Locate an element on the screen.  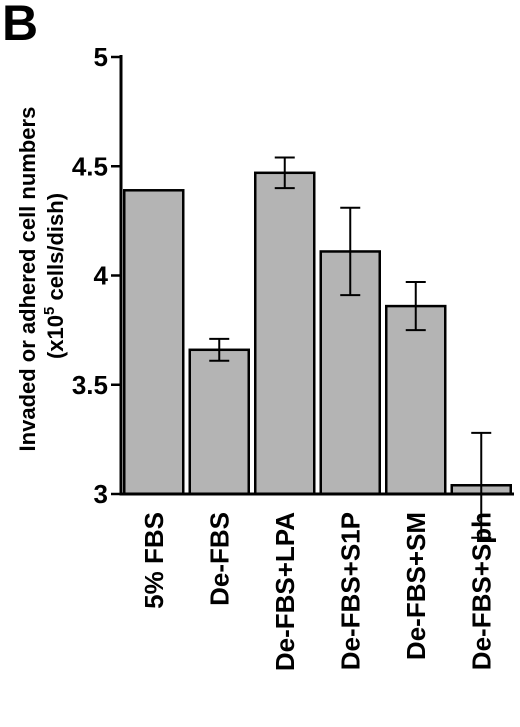
panel-letter: B is located at coordinates (20, 25).